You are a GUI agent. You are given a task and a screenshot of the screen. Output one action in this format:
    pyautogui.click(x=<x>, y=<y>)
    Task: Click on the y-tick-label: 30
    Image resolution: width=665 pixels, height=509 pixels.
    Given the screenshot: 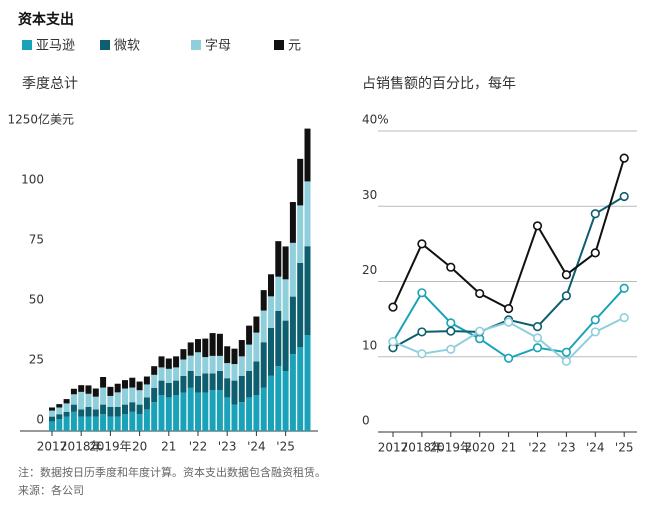 What is the action you would take?
    pyautogui.click(x=369, y=195)
    